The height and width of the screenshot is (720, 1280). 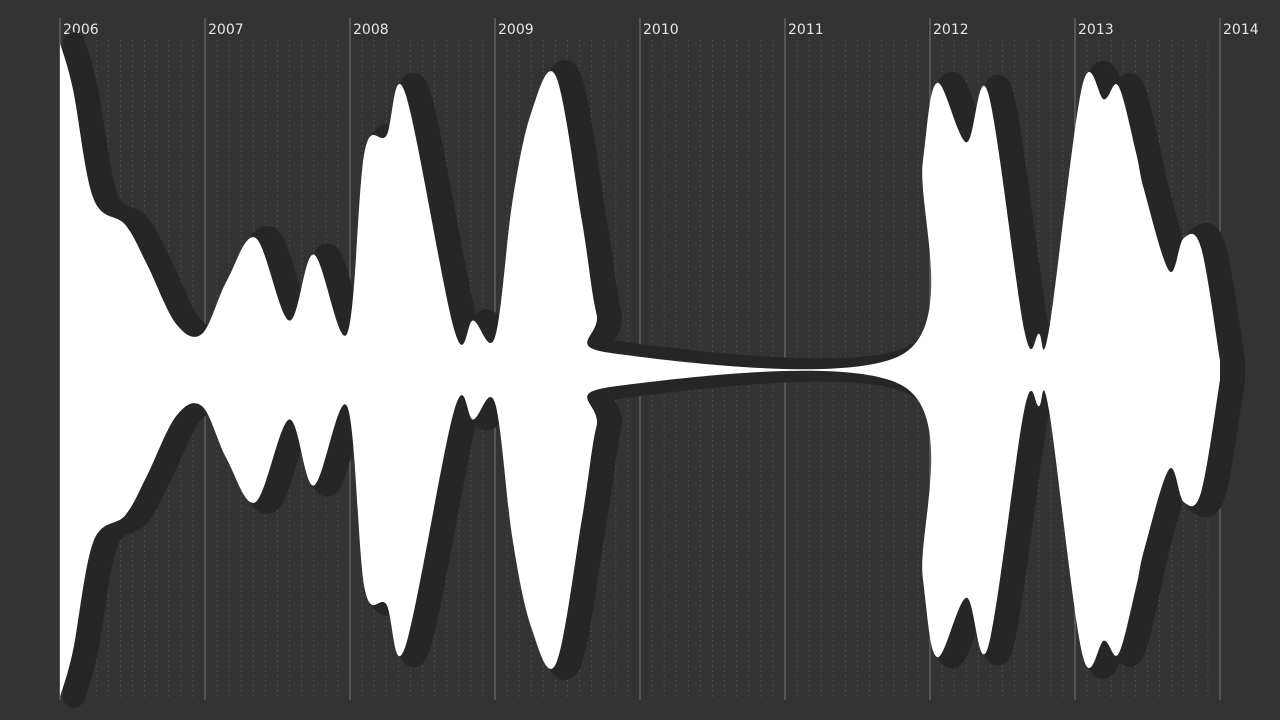 I want to click on year-tick-labels: 2006 2007 2008 2009 2010 2011 2012 2013 2014, so click(x=661, y=30).